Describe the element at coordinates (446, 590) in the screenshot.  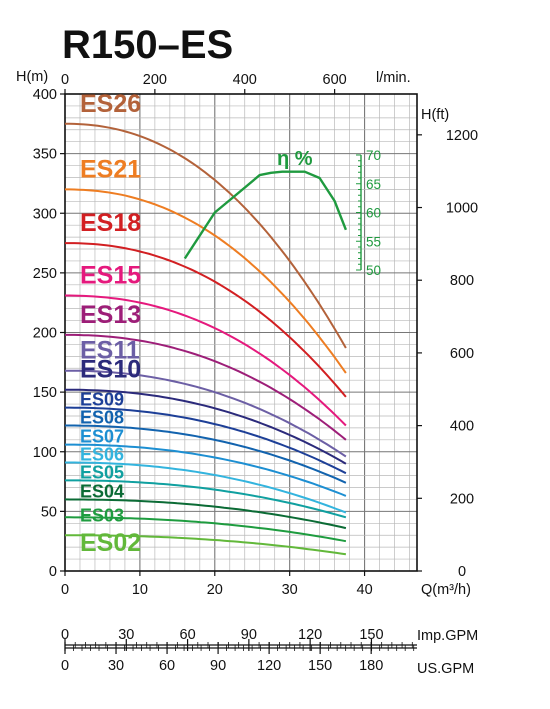
I see `x-axis-label: Q(m³/h)` at that location.